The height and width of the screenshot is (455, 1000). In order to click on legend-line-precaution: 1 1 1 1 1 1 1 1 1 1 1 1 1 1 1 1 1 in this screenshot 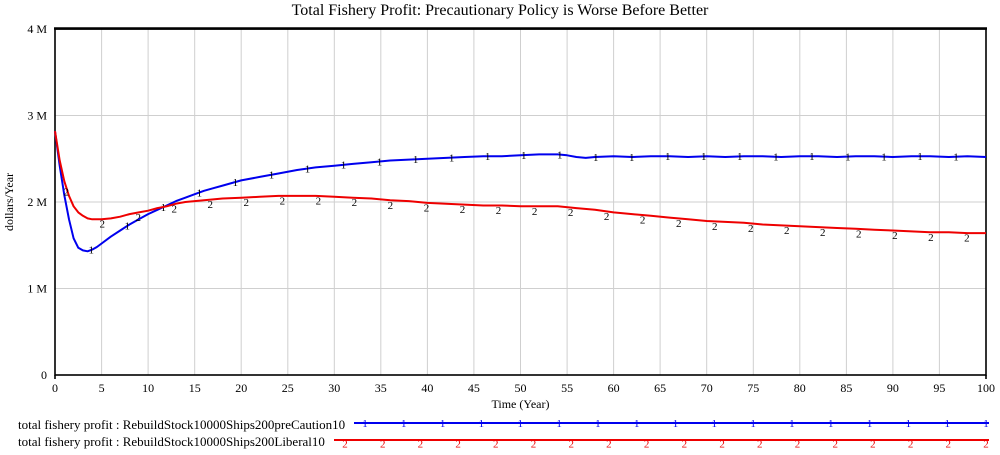, I will do `click(671, 425)`.